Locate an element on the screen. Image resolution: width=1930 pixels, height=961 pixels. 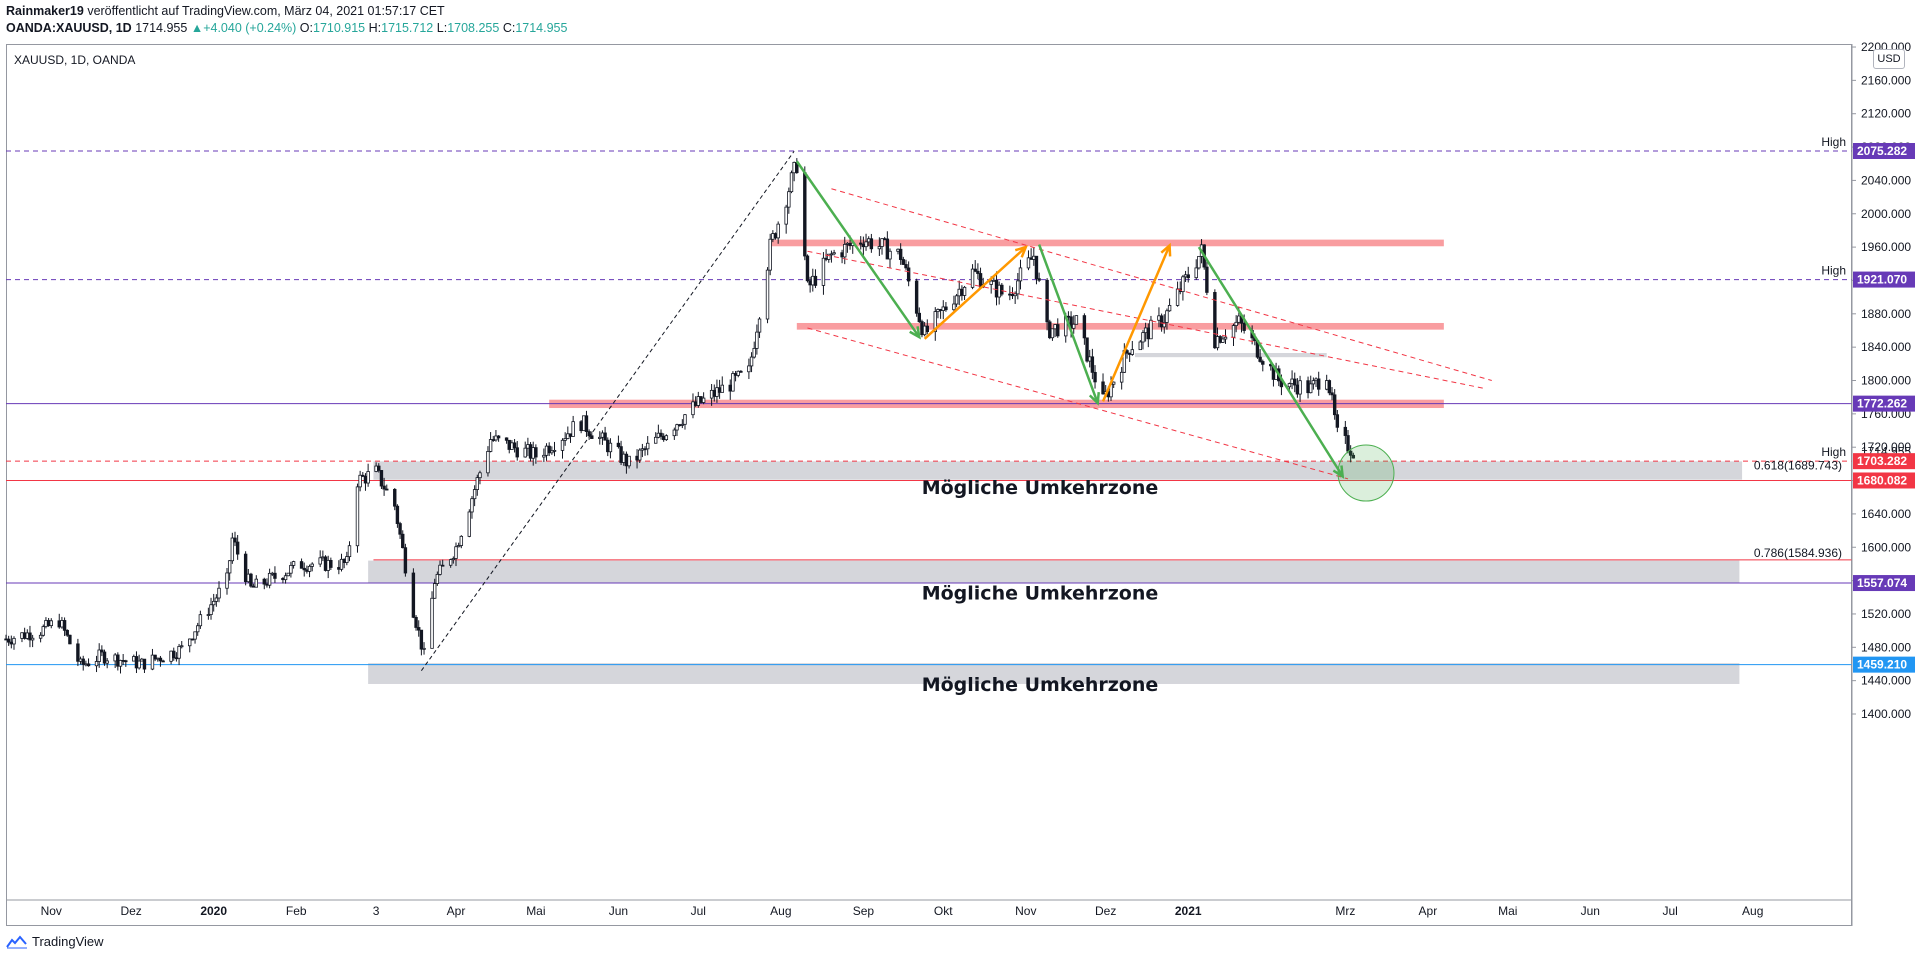
currency-button: USD is located at coordinates (1889, 59).